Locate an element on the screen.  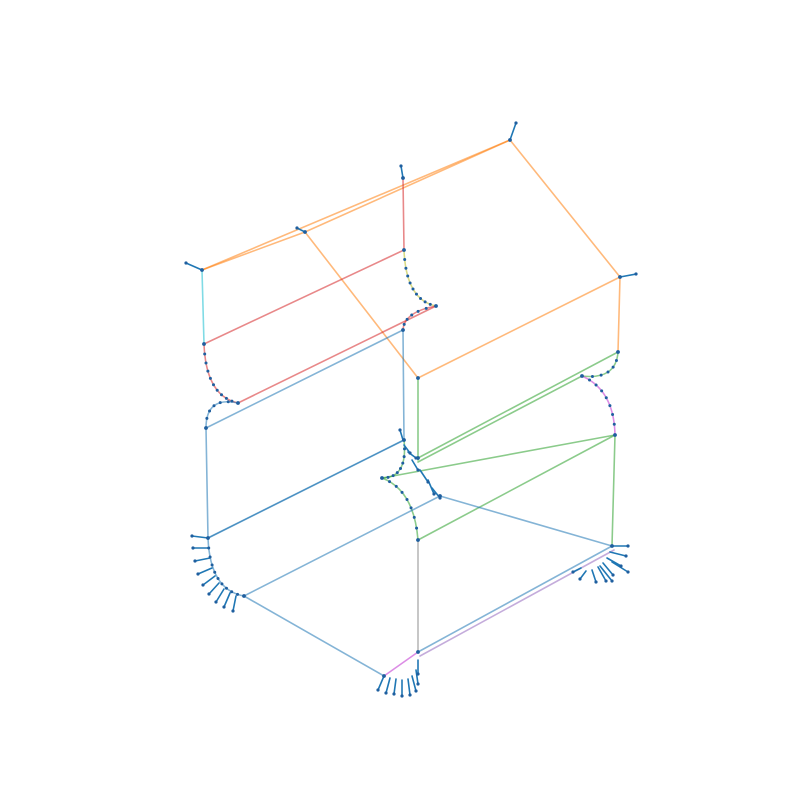
left-vertical-middle is located at coordinates (207, 483).